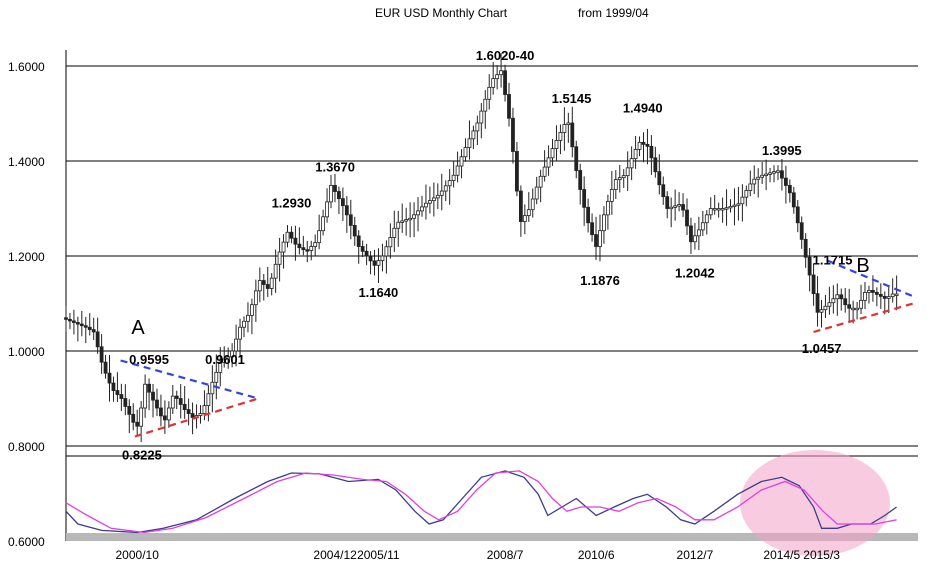 The height and width of the screenshot is (576, 948). I want to click on price-annotation: 1.1715, so click(833, 259).